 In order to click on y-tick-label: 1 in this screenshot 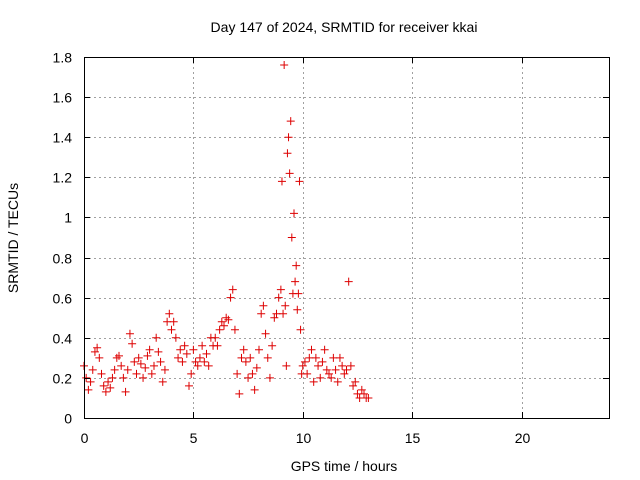, I will do `click(68, 218)`.